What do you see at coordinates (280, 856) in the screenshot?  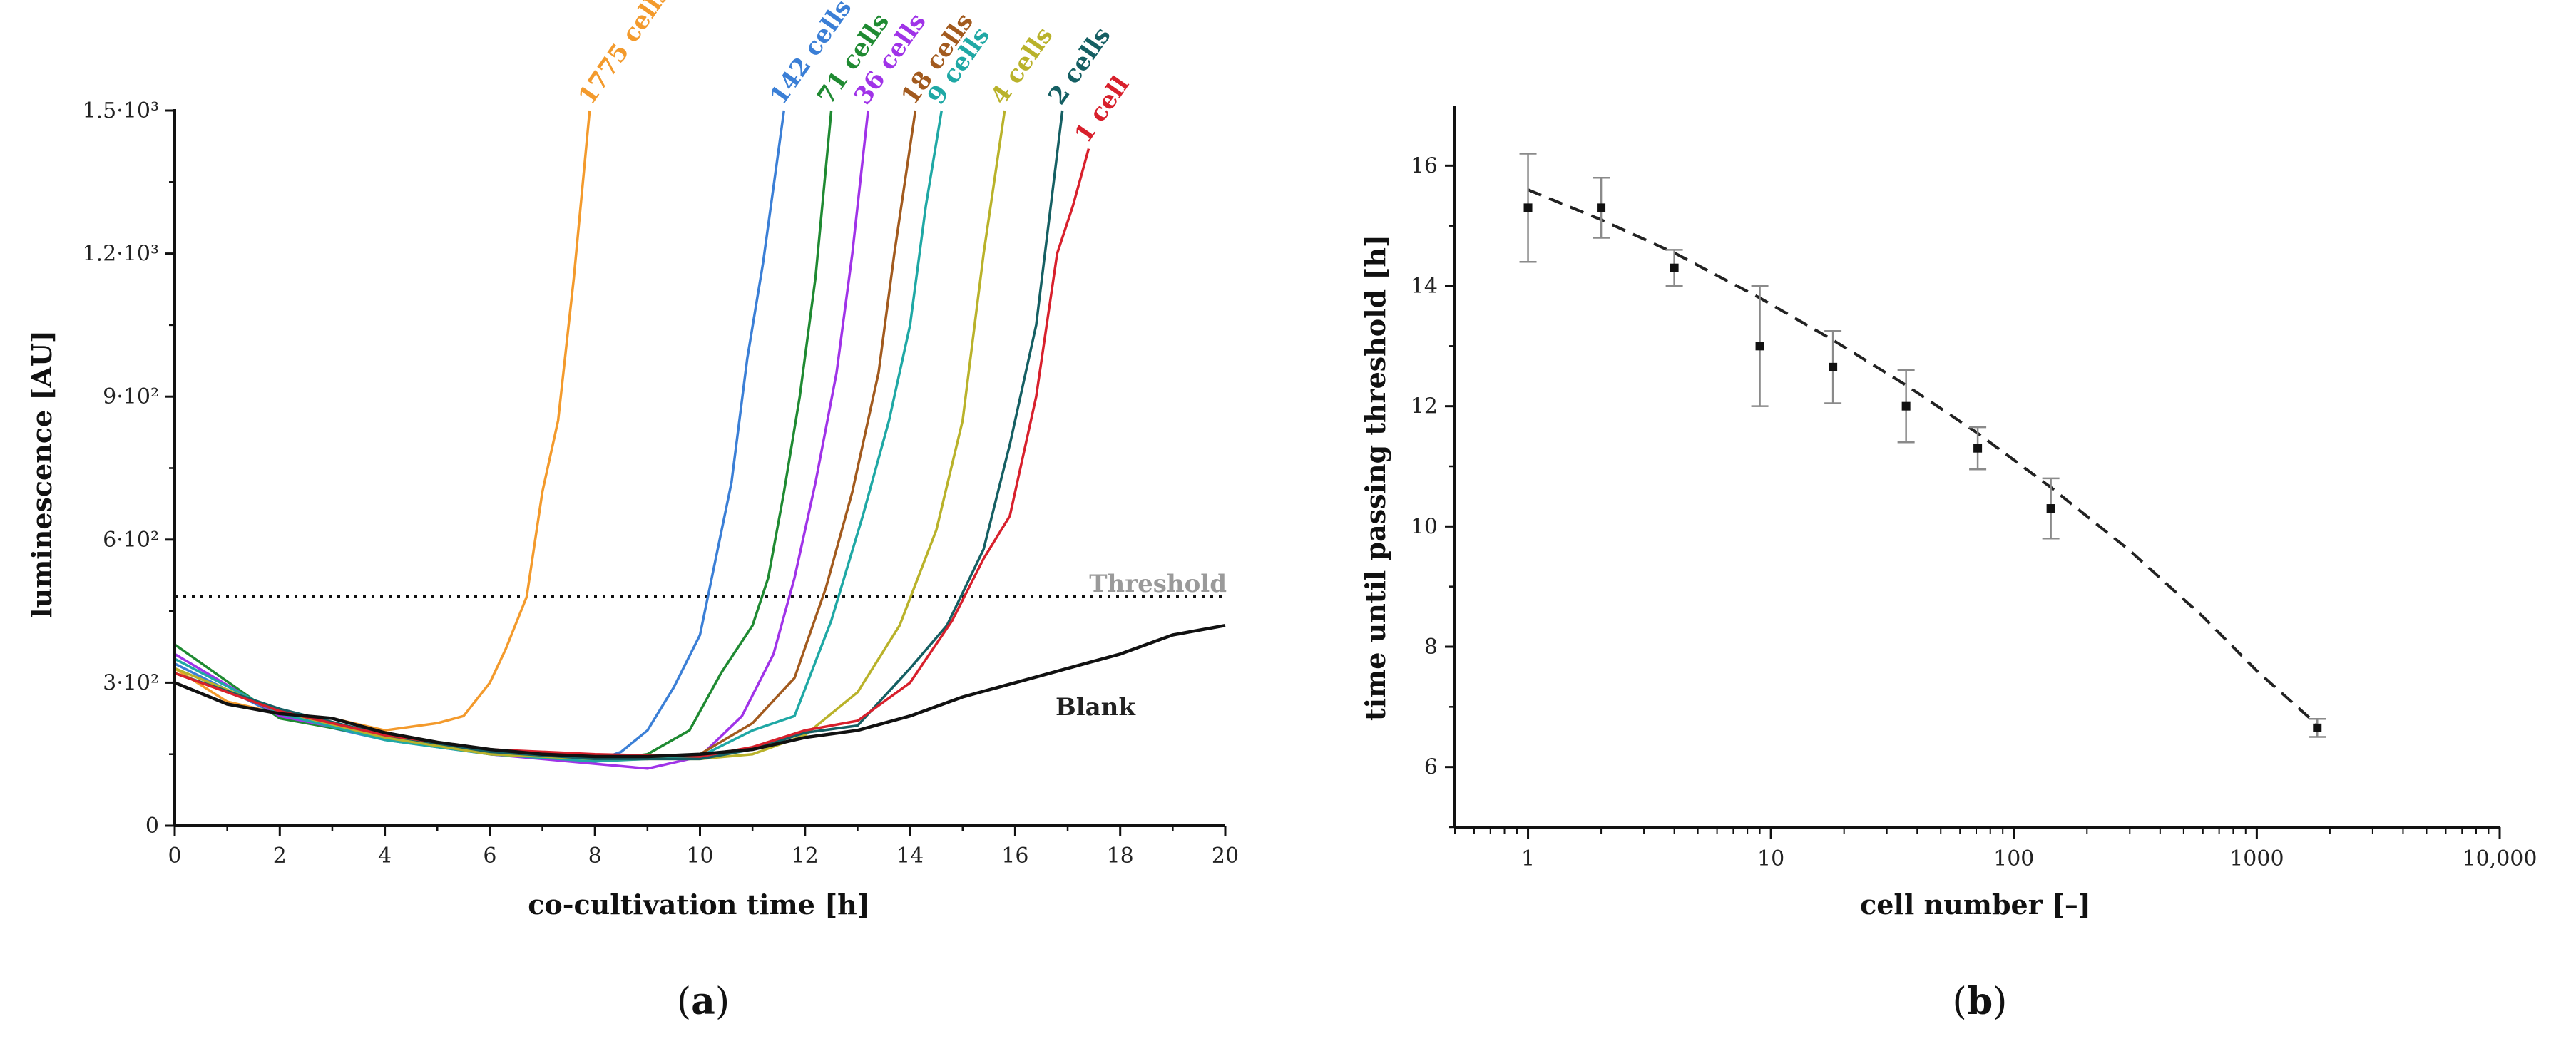 I see `x-tick-label: 2` at bounding box center [280, 856].